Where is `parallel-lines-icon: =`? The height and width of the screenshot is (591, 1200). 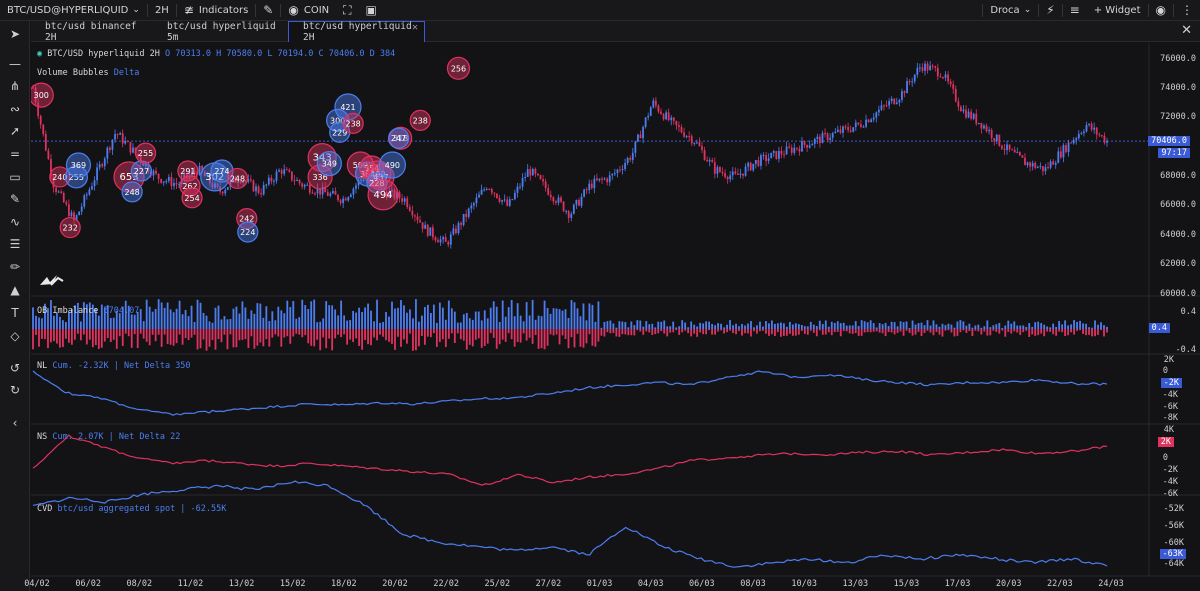
parallel-lines-icon: = is located at coordinates (15, 154).